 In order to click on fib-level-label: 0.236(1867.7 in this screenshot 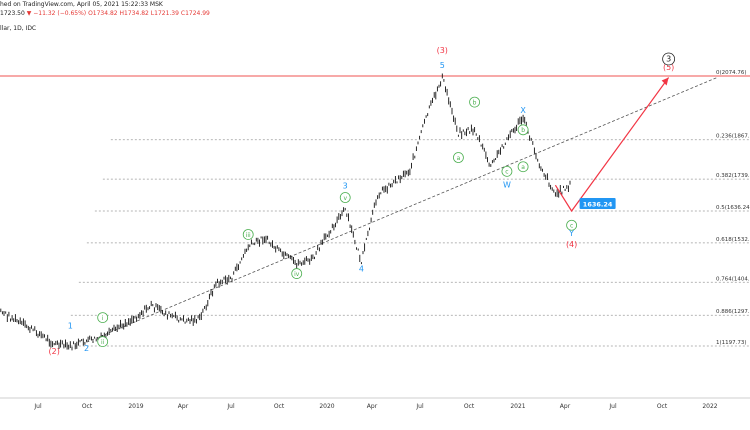, I will do `click(733, 137)`.